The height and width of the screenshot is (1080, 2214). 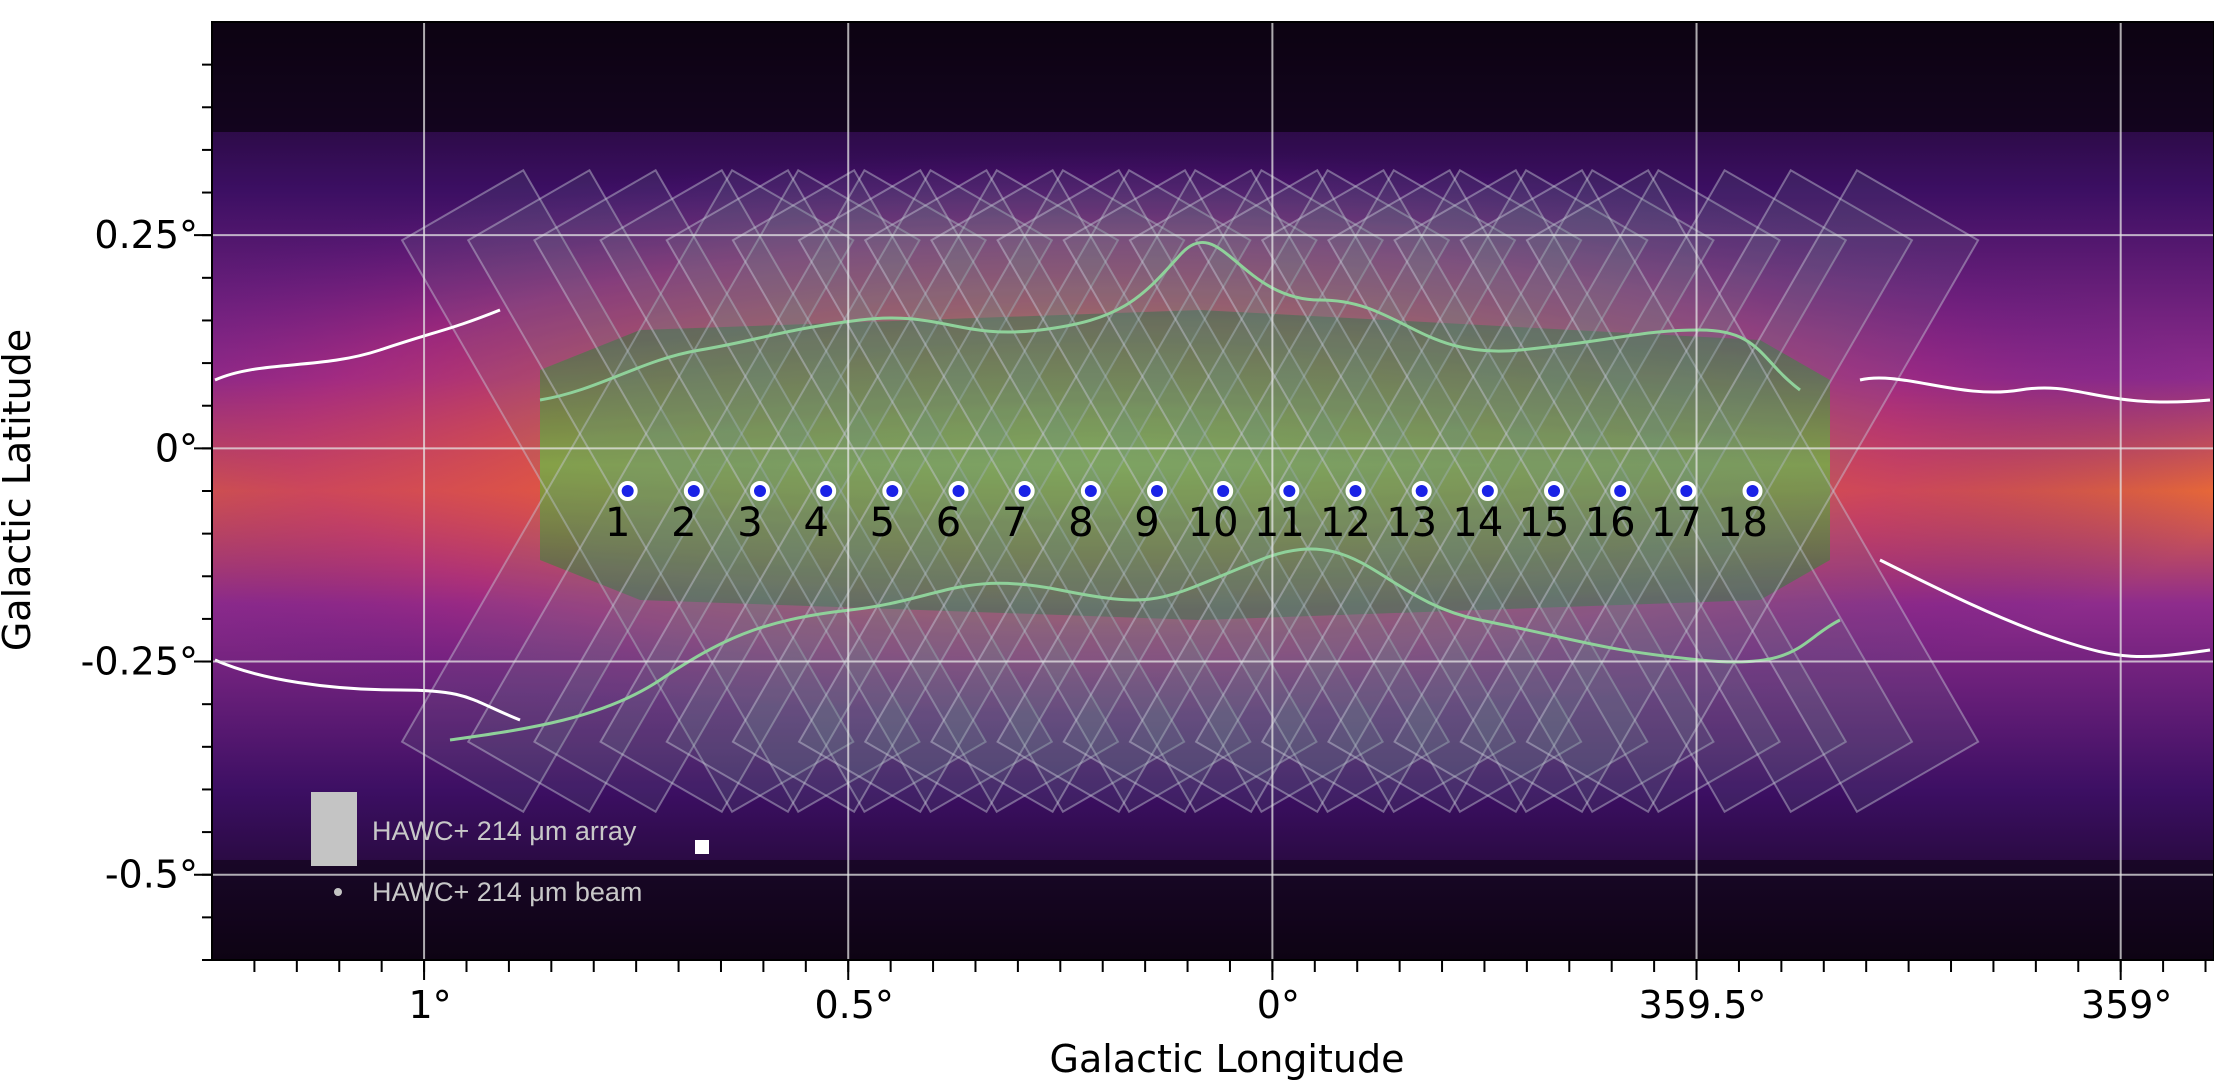 What do you see at coordinates (948, 523) in the screenshot?
I see `position-label: 6` at bounding box center [948, 523].